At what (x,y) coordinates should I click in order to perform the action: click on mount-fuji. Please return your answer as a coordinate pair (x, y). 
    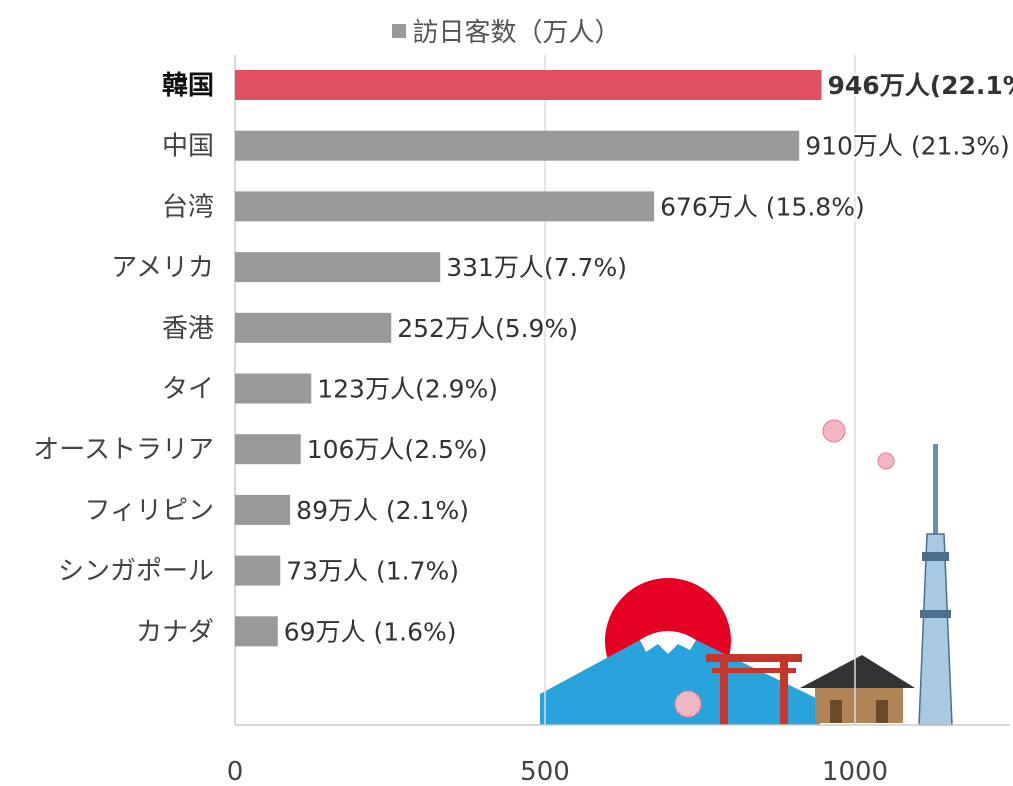
    Looking at the image, I should click on (680, 678).